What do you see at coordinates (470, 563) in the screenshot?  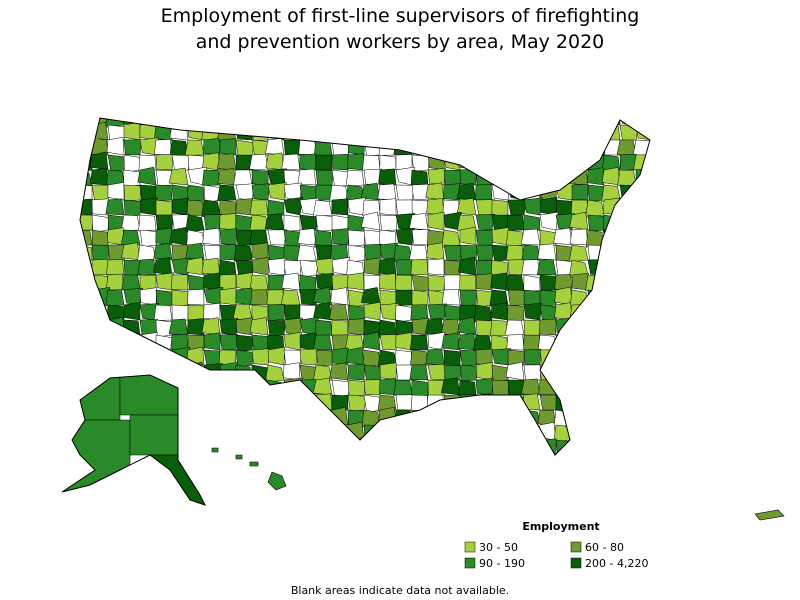 I see `legend-swatch` at bounding box center [470, 563].